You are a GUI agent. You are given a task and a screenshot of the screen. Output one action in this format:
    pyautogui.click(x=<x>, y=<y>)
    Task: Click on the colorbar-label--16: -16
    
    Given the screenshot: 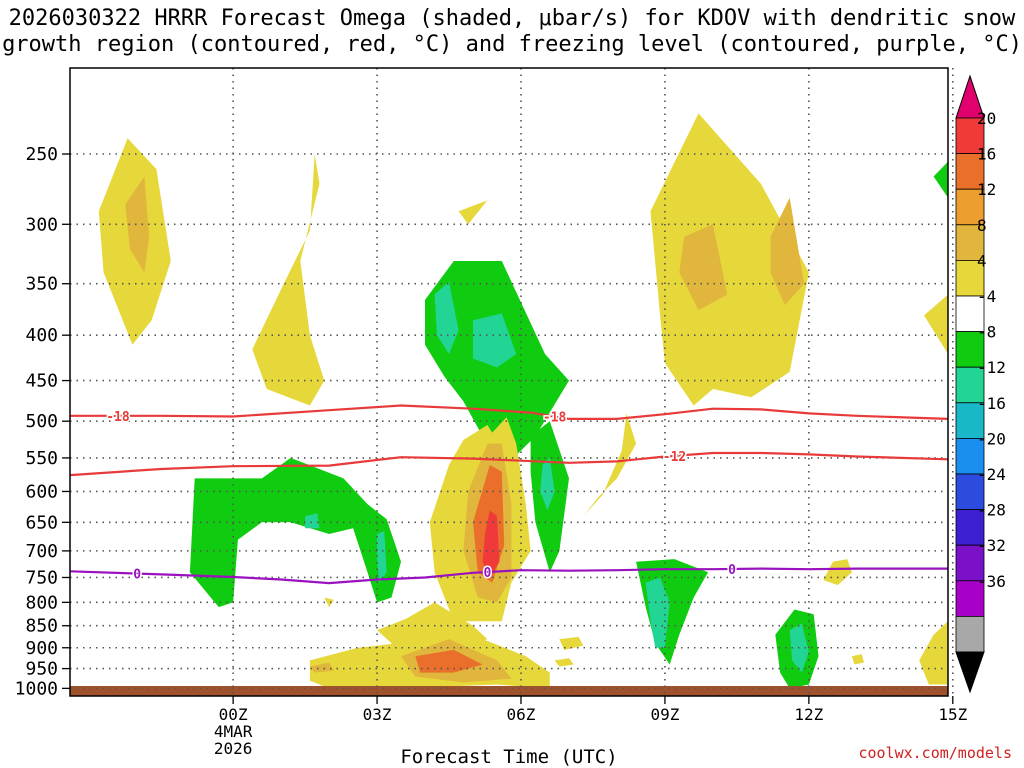 What is the action you would take?
    pyautogui.click(x=991, y=403)
    